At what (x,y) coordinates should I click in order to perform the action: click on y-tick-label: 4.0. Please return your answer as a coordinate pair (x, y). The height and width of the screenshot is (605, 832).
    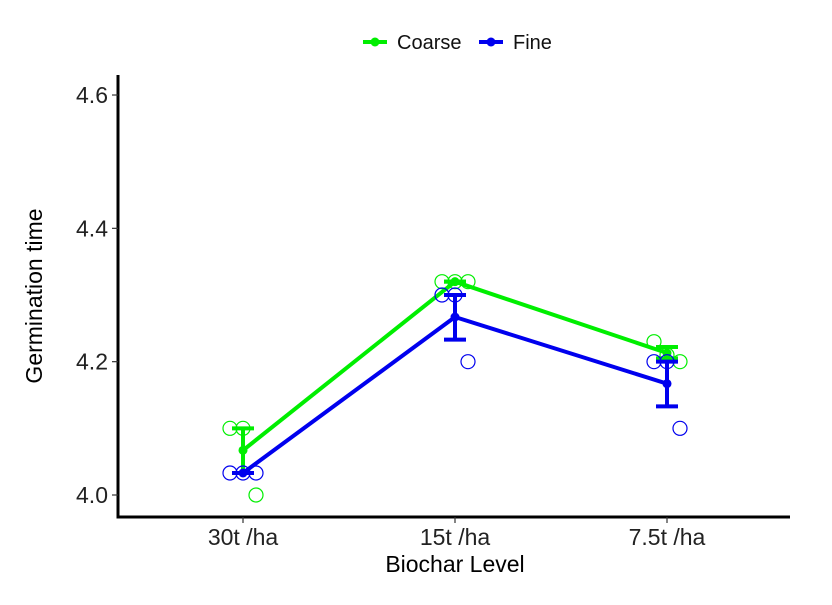
    Looking at the image, I should click on (92, 495).